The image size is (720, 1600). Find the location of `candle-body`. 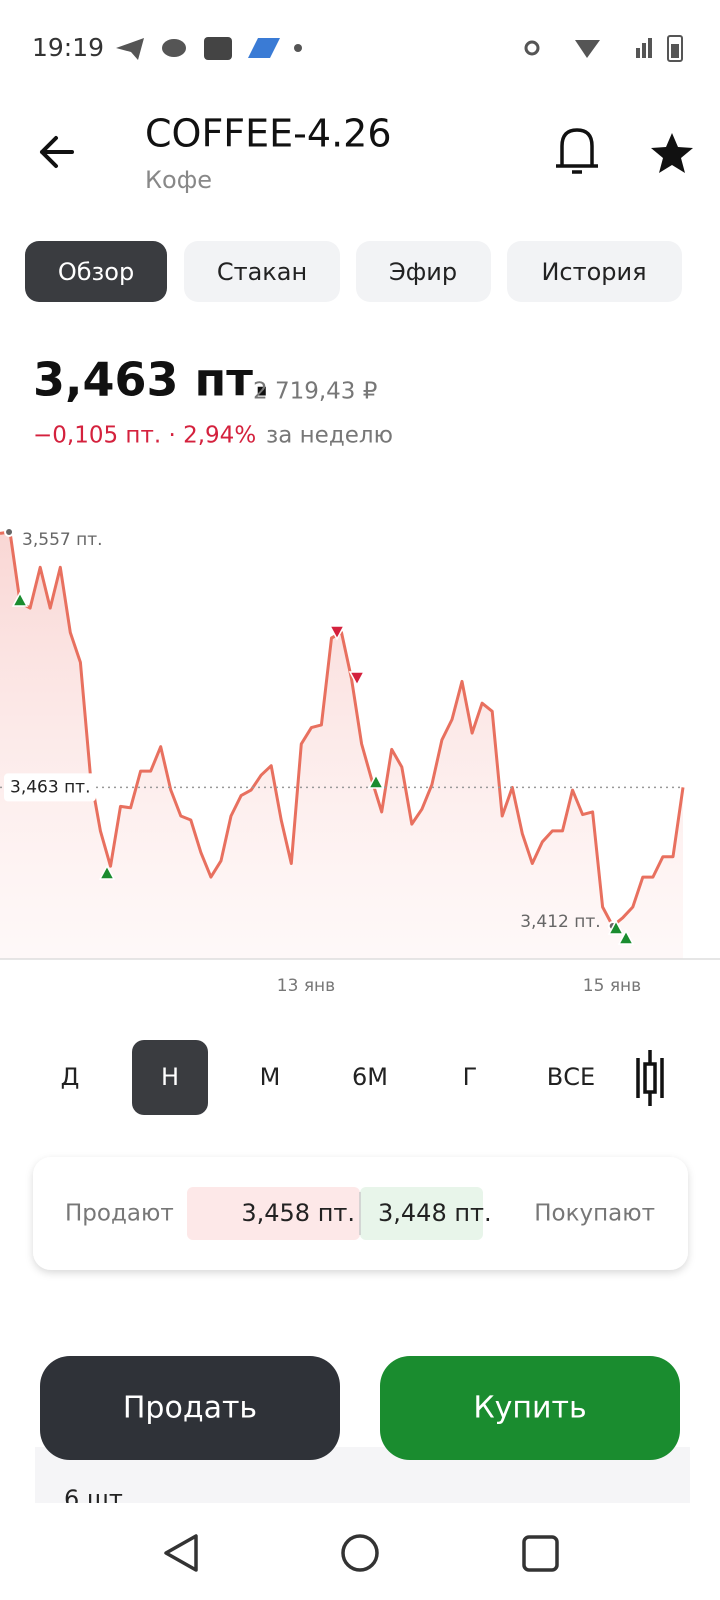

candle-body is located at coordinates (650, 1078).